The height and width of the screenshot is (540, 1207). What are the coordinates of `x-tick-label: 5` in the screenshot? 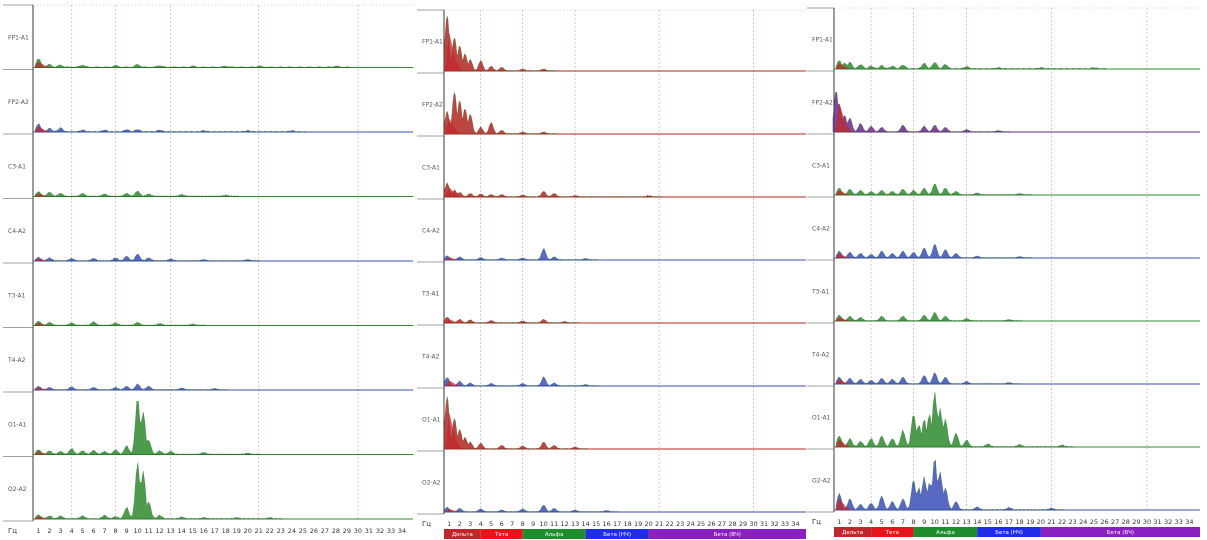 It's located at (82, 531).